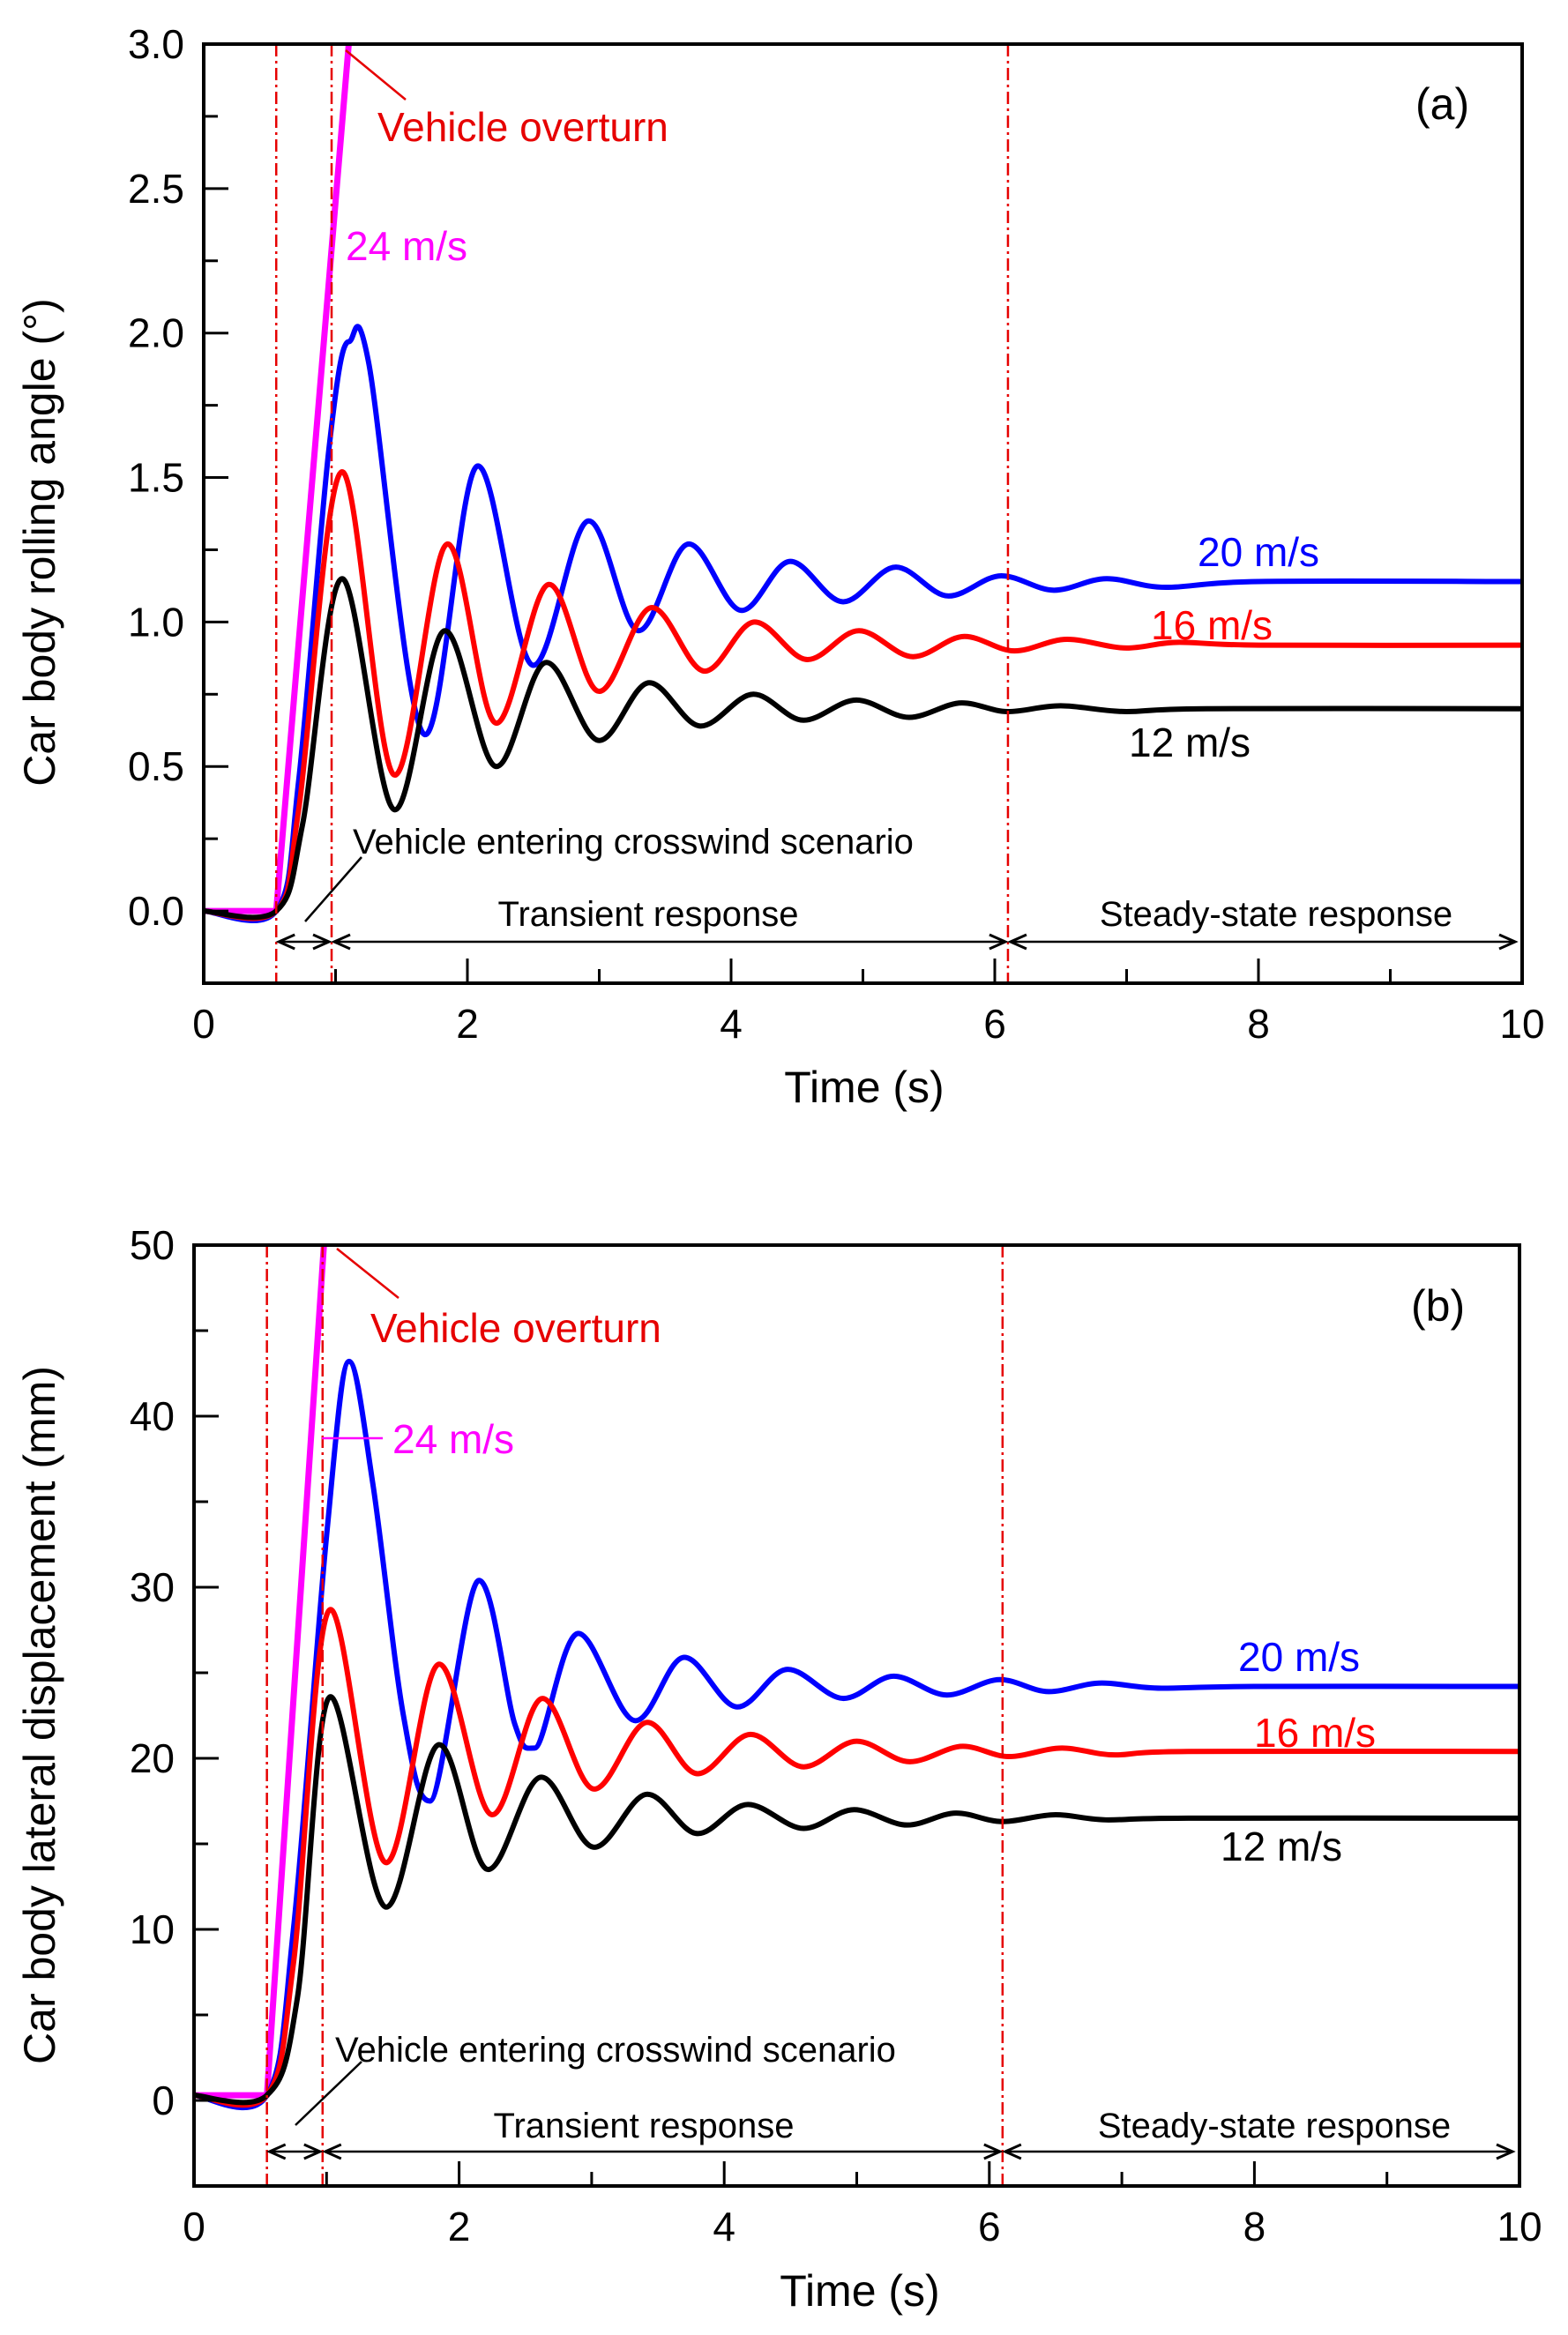 The width and height of the screenshot is (1568, 2335). I want to click on panel-b-steady-label: Steady-state response, so click(1274, 2126).